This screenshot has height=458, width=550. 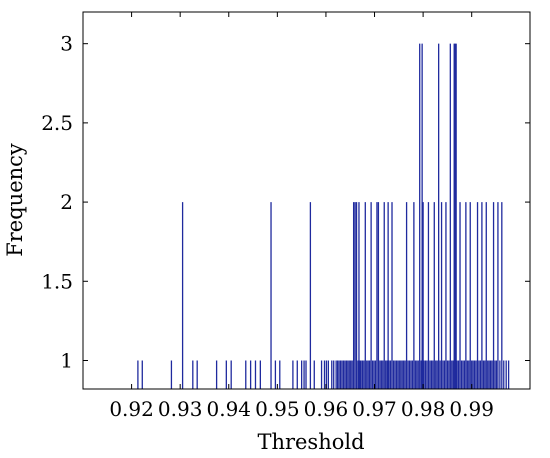 What do you see at coordinates (57, 123) in the screenshot?
I see `y-tick-label: 2.5` at bounding box center [57, 123].